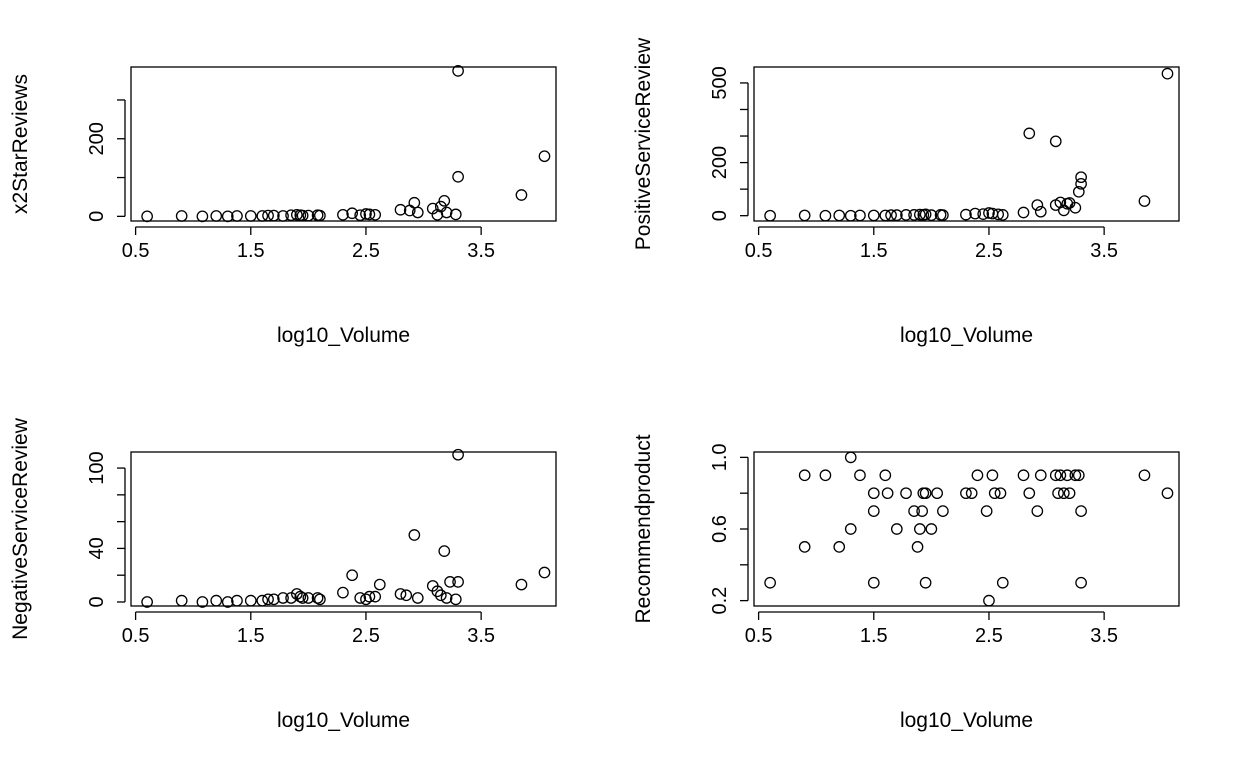 This screenshot has height=770, width=1246. I want to click on y-tick-label: 1.0, so click(720, 457).